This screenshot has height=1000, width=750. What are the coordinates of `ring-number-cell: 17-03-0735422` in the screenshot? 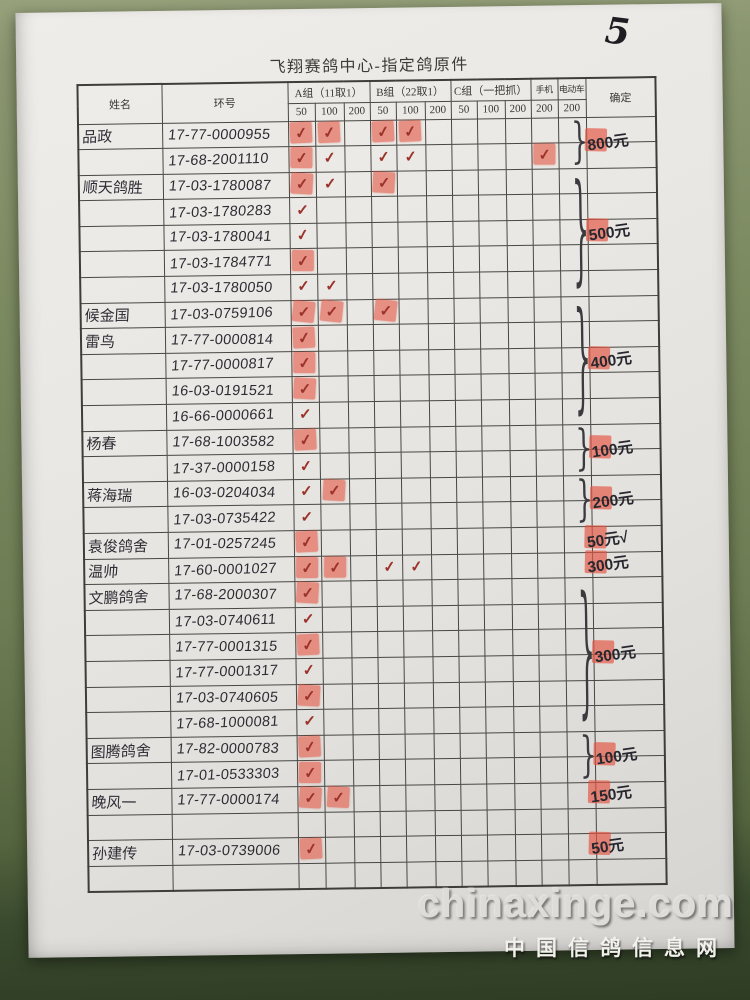 It's located at (230, 519).